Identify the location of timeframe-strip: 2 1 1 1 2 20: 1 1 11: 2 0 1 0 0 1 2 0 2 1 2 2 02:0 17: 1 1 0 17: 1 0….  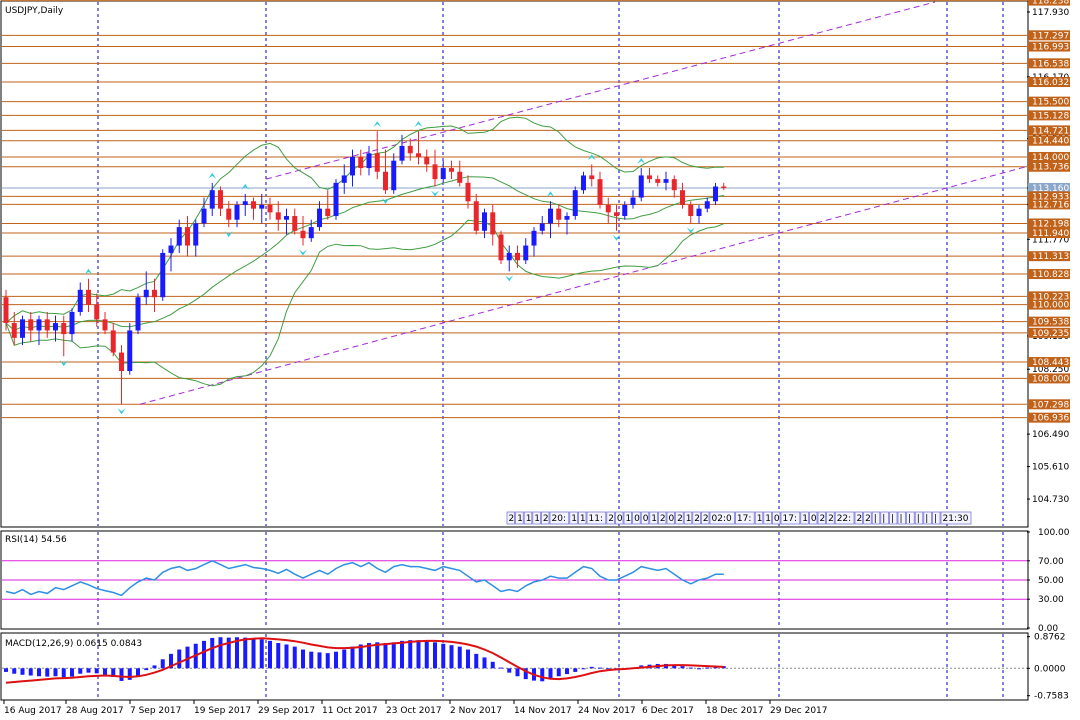
(739, 518).